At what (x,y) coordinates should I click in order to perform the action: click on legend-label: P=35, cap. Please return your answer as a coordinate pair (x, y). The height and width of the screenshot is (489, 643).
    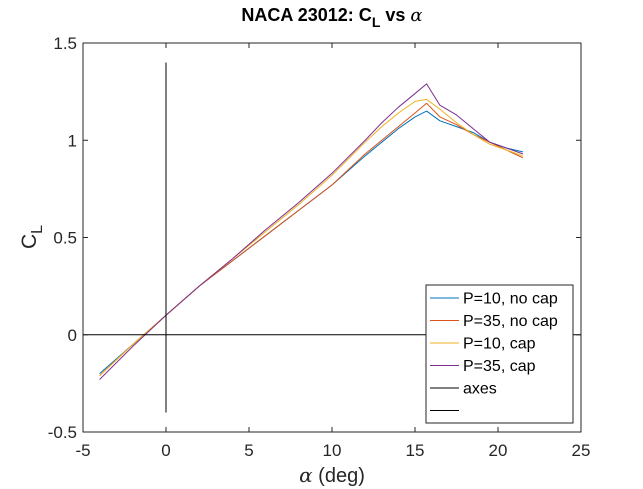
    Looking at the image, I should click on (499, 366).